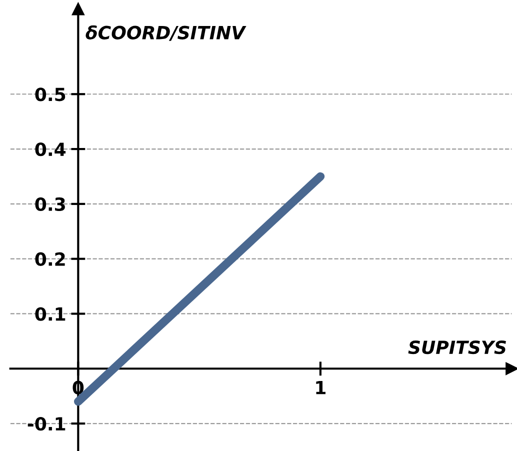  I want to click on y-tick-label: 0.2, so click(50, 259).